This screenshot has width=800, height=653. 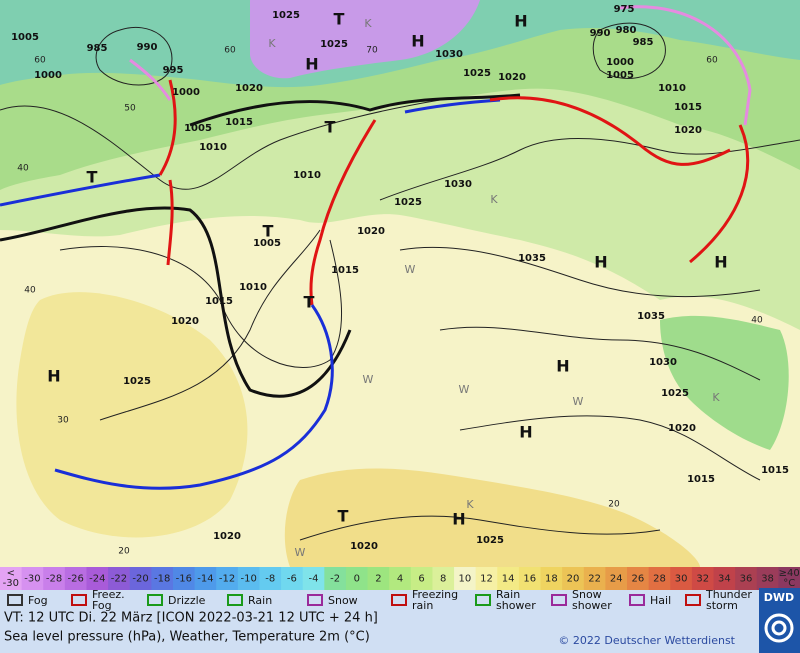 What do you see at coordinates (108, 600) in the screenshot?
I see `legend-label: Freez. Fog` at bounding box center [108, 600].